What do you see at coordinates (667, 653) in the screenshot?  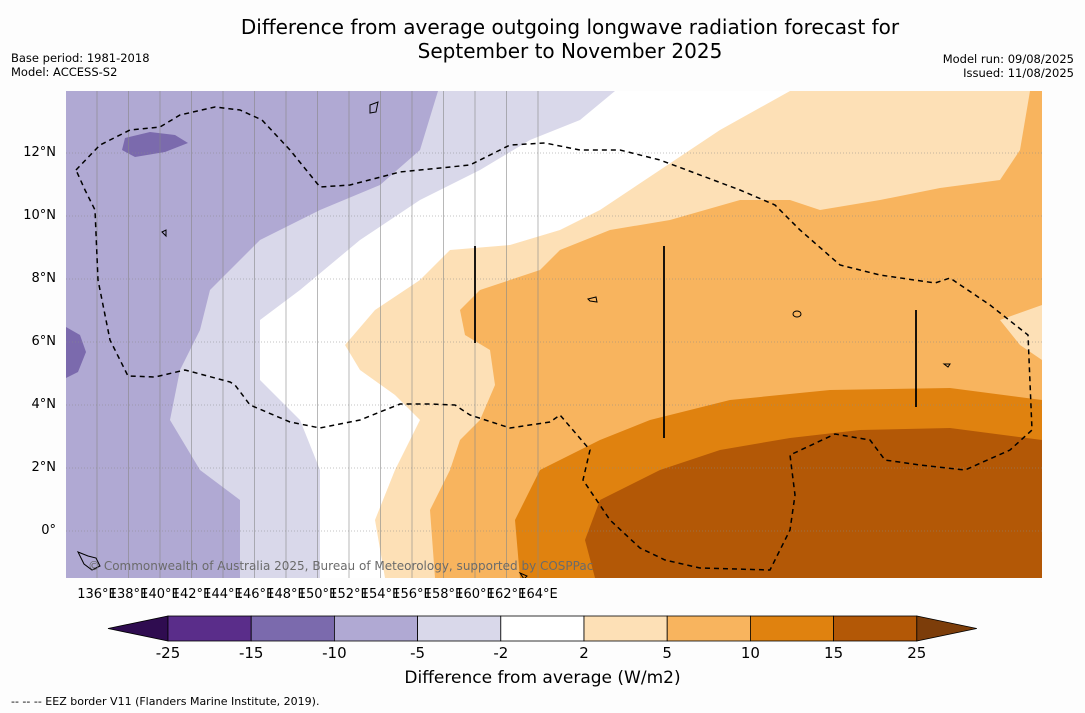 I see `colorbar-tick-label: 5` at bounding box center [667, 653].